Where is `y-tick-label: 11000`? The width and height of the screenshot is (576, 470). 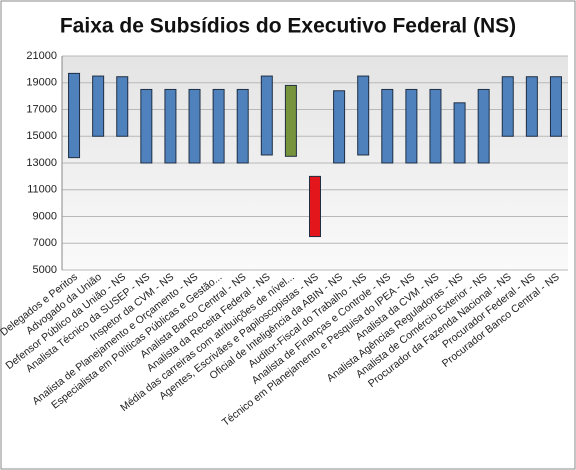
y-tick-label: 11000 is located at coordinates (42, 190).